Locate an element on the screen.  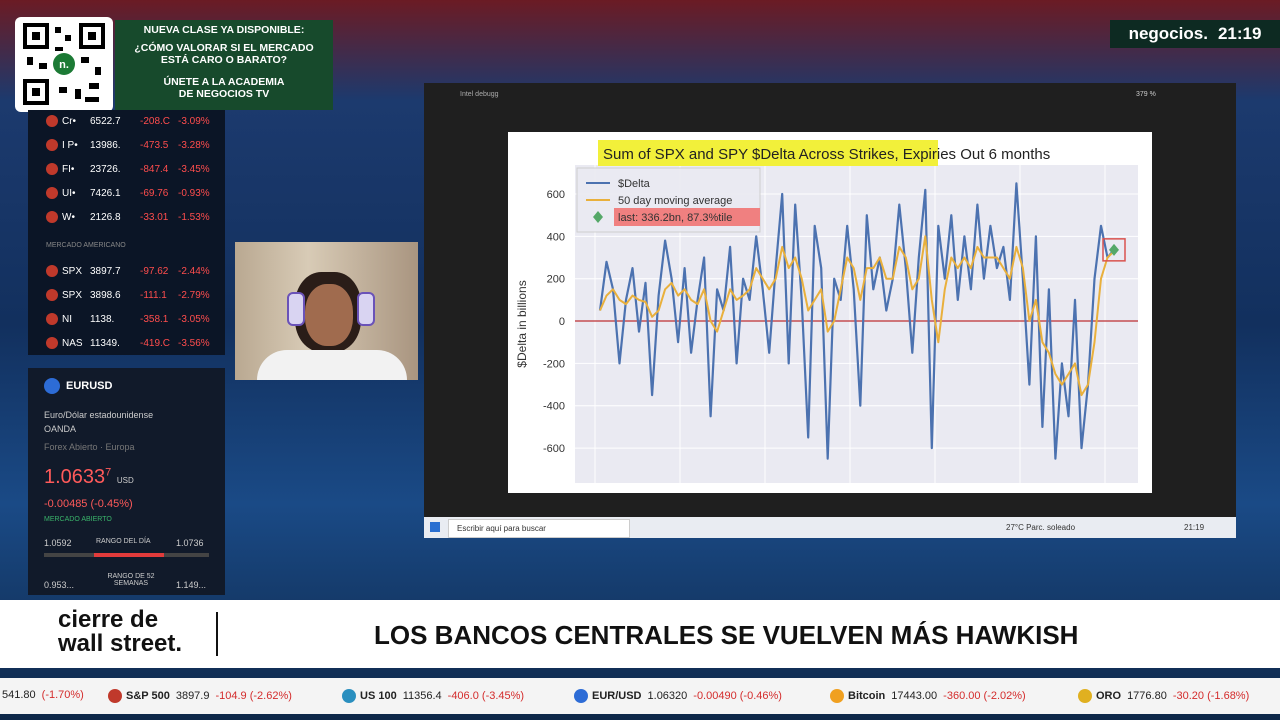
market-pct: -3.28% is located at coordinates (194, 145).